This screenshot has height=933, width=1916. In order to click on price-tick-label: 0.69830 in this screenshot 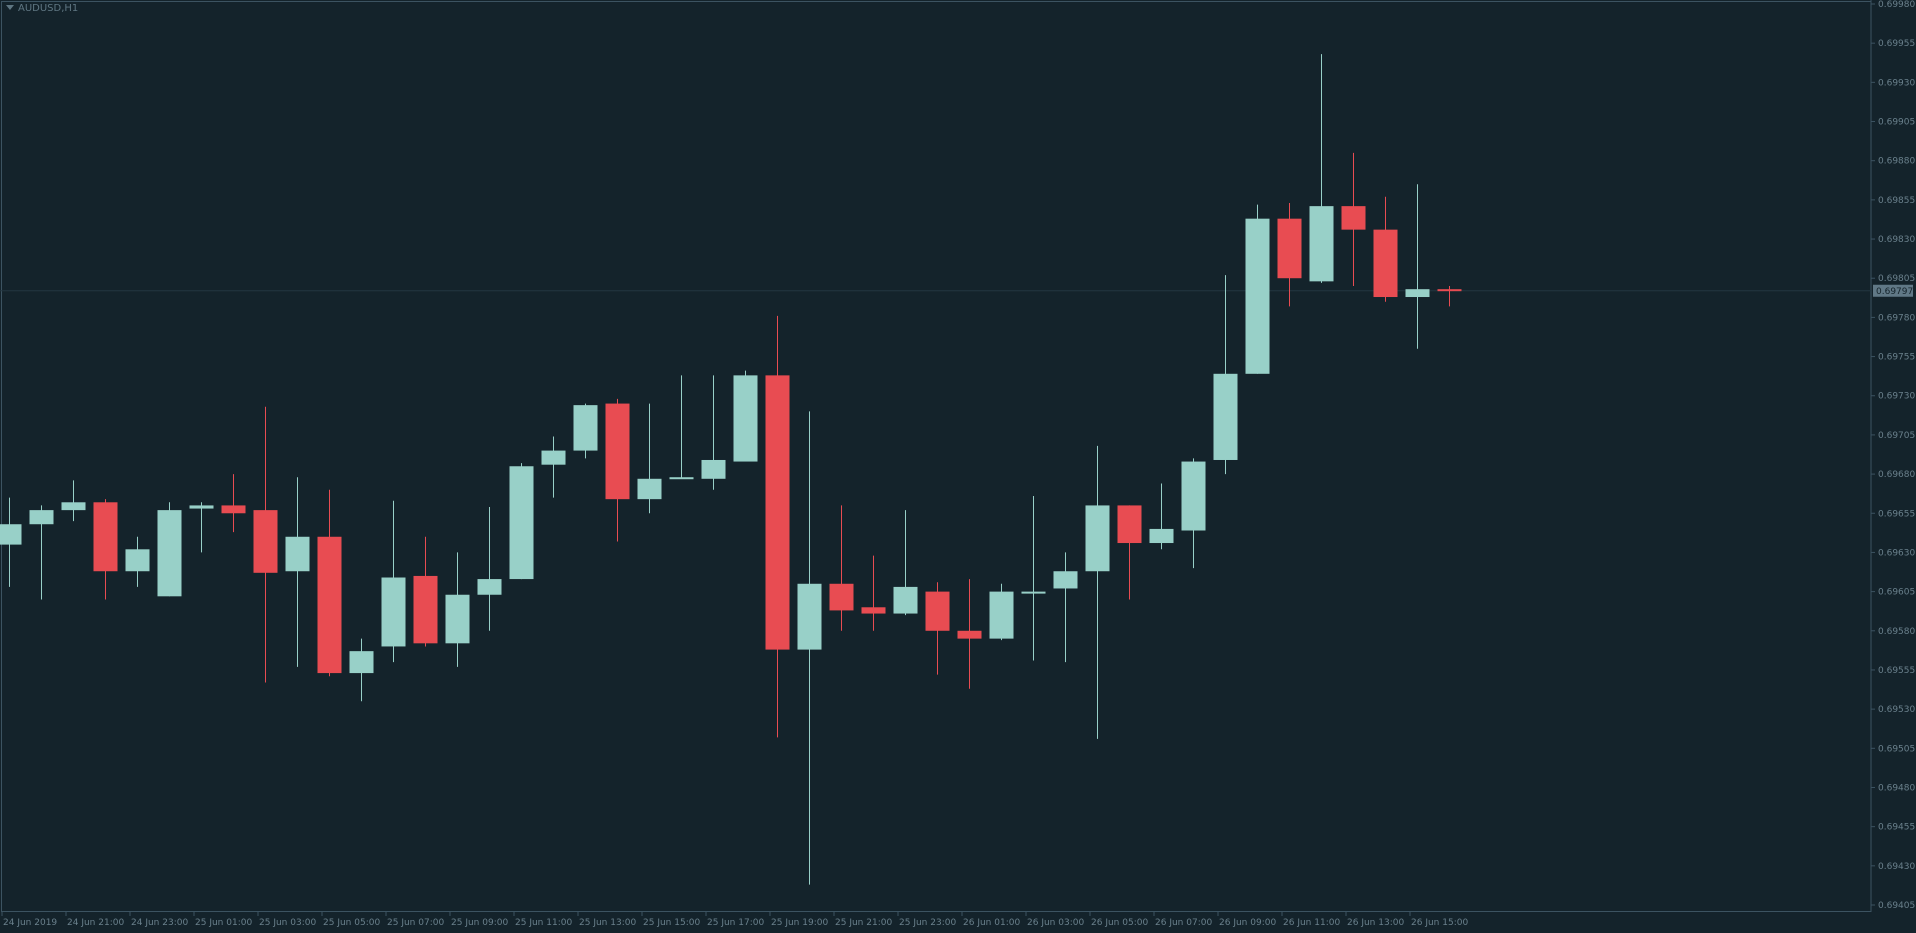, I will do `click(1896, 240)`.